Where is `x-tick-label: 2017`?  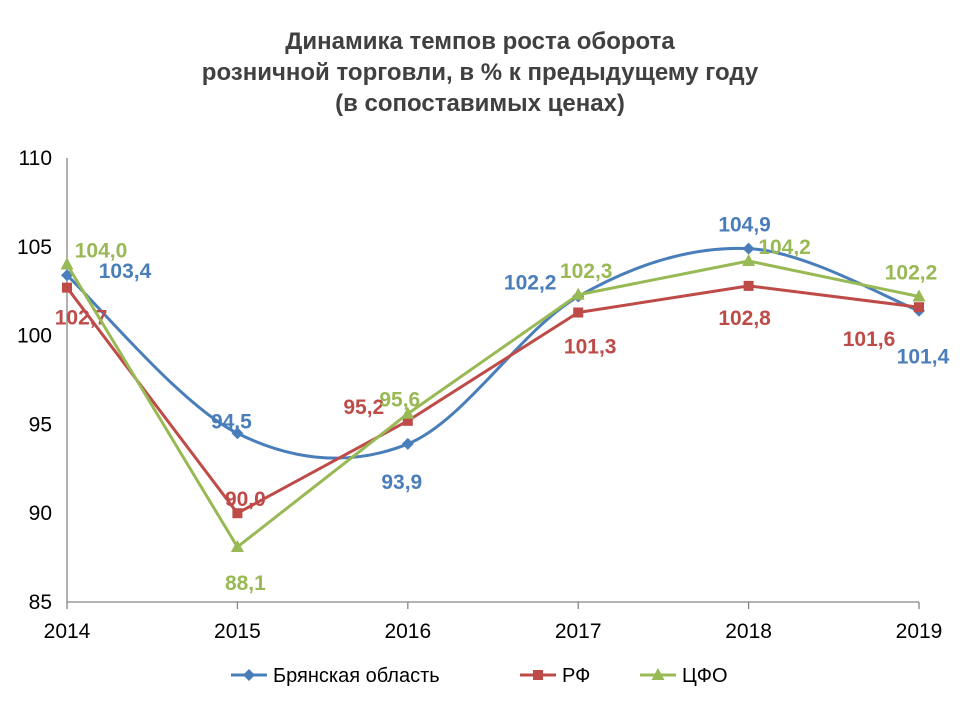 x-tick-label: 2017 is located at coordinates (578, 631).